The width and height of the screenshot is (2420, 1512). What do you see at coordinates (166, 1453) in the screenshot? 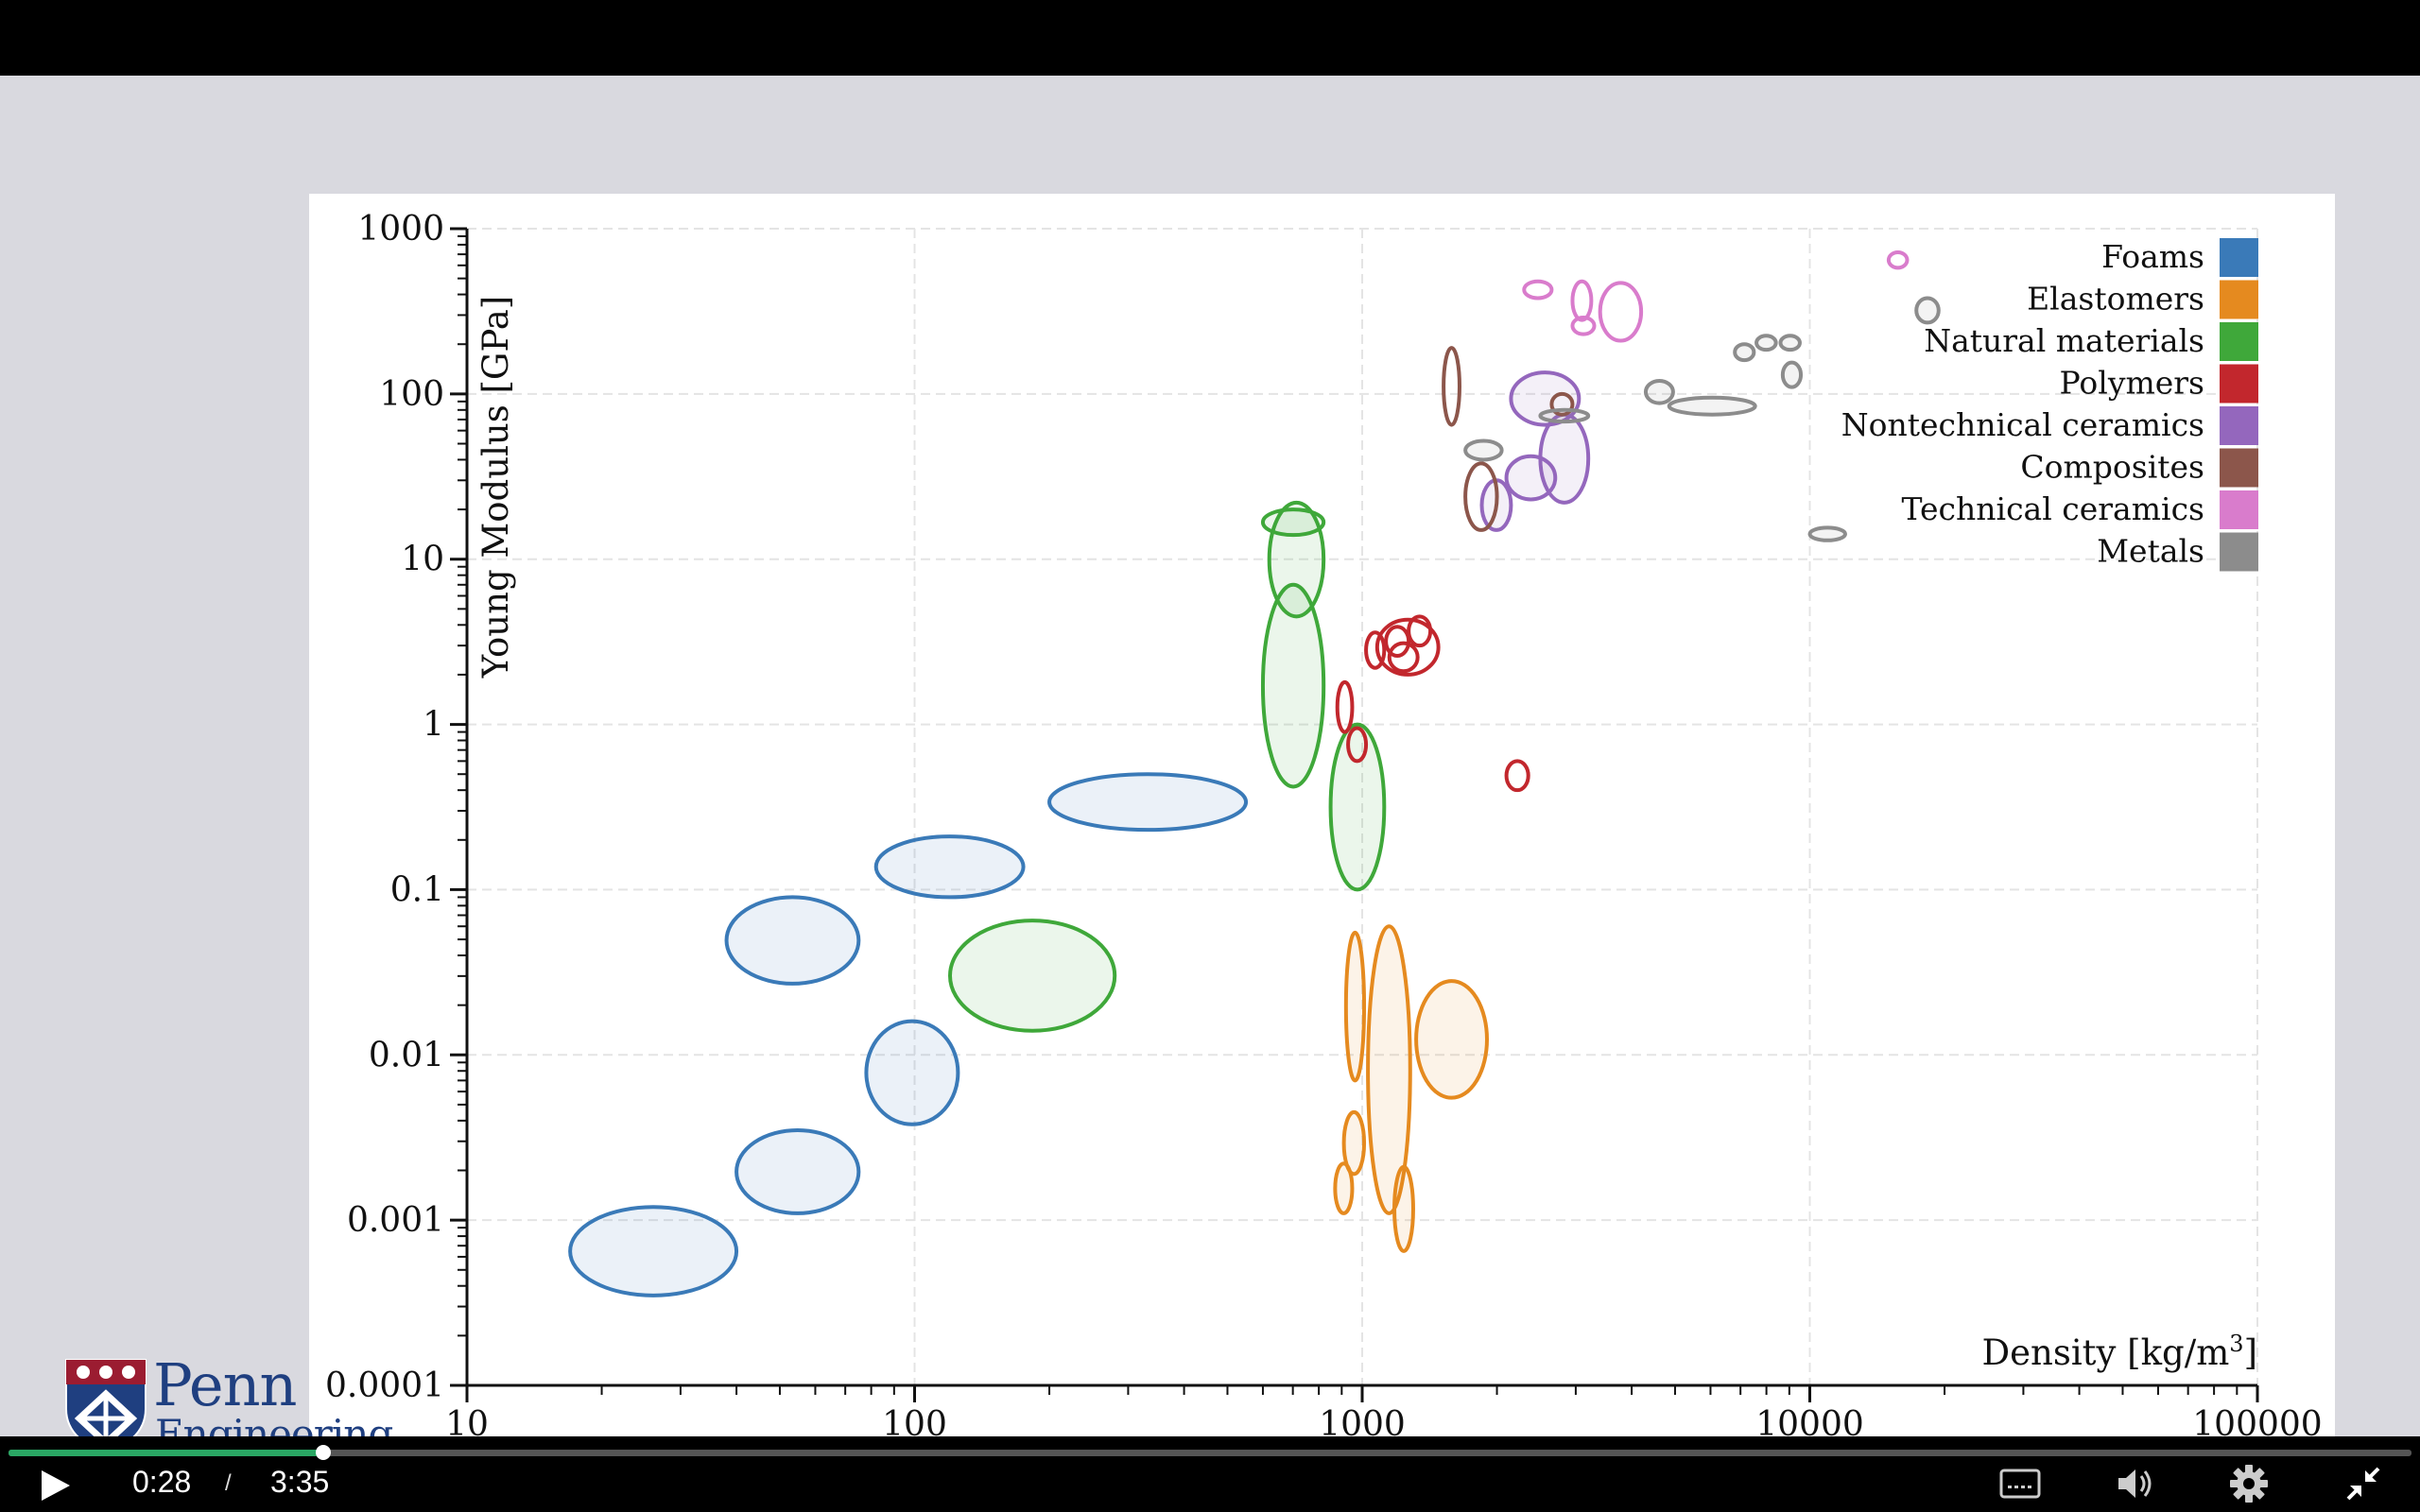
I see `progress-fill` at bounding box center [166, 1453].